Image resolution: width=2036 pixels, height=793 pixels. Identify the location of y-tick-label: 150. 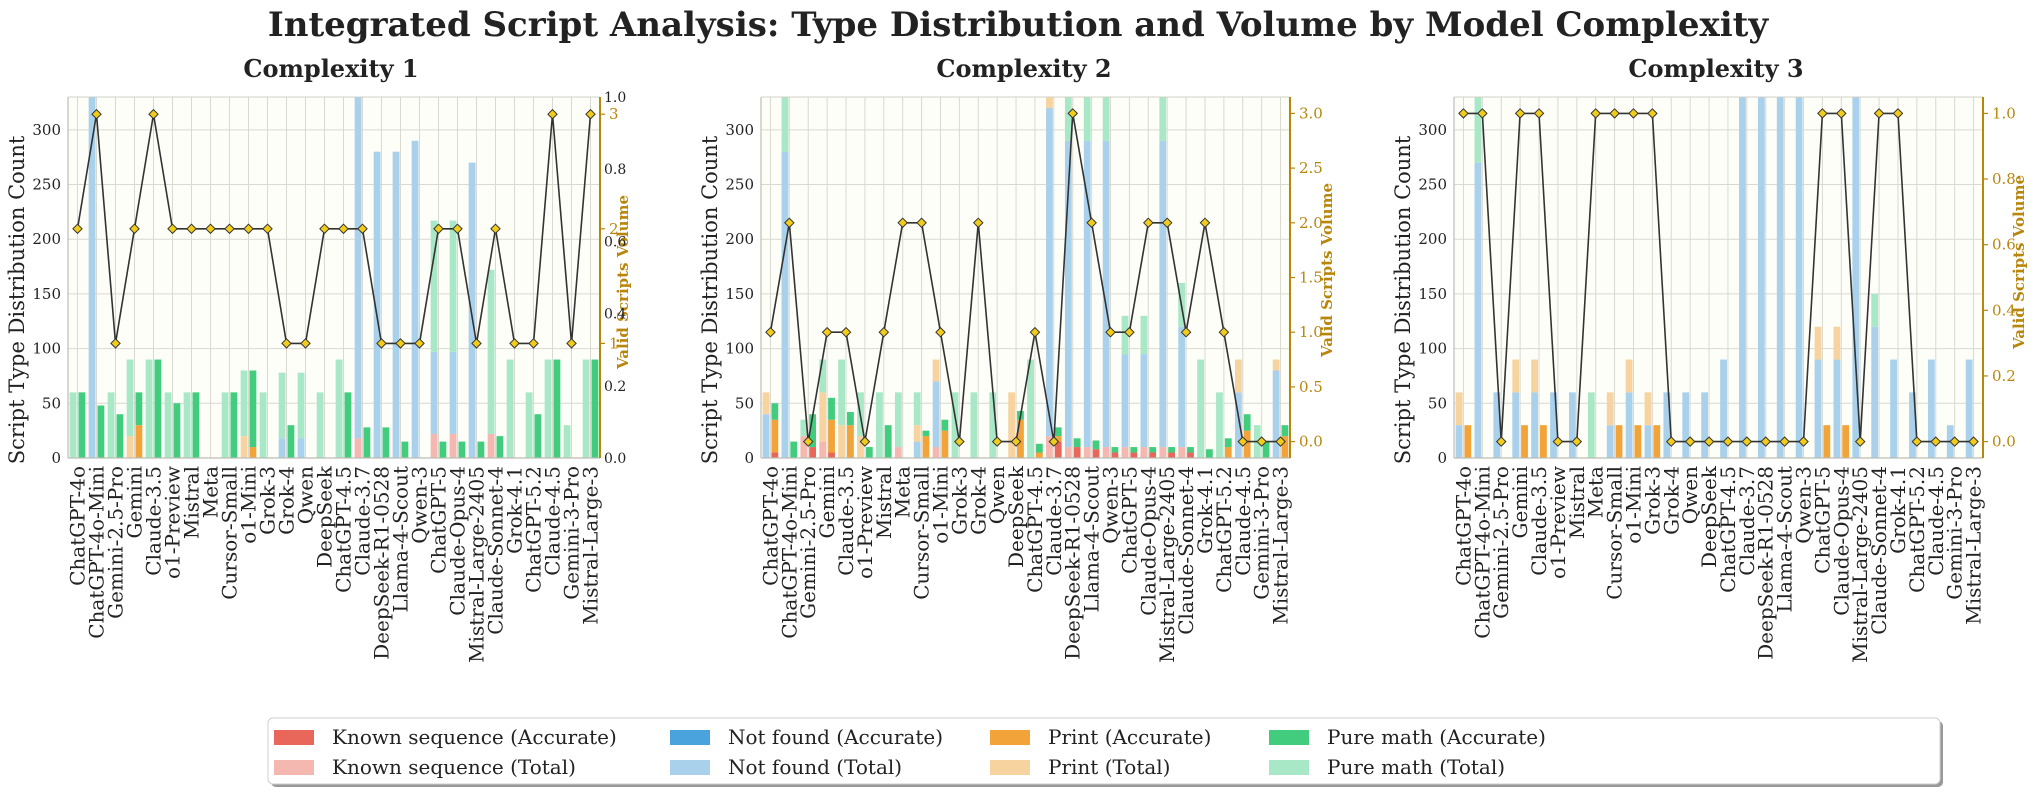
(739, 294).